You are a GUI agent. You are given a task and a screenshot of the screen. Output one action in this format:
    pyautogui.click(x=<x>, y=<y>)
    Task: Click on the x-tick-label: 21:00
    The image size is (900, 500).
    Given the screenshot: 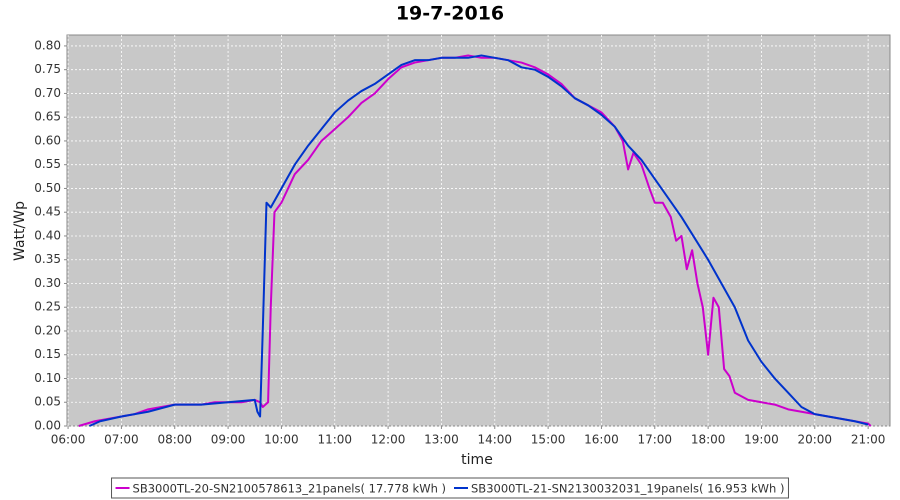 What is the action you would take?
    pyautogui.click(x=868, y=440)
    